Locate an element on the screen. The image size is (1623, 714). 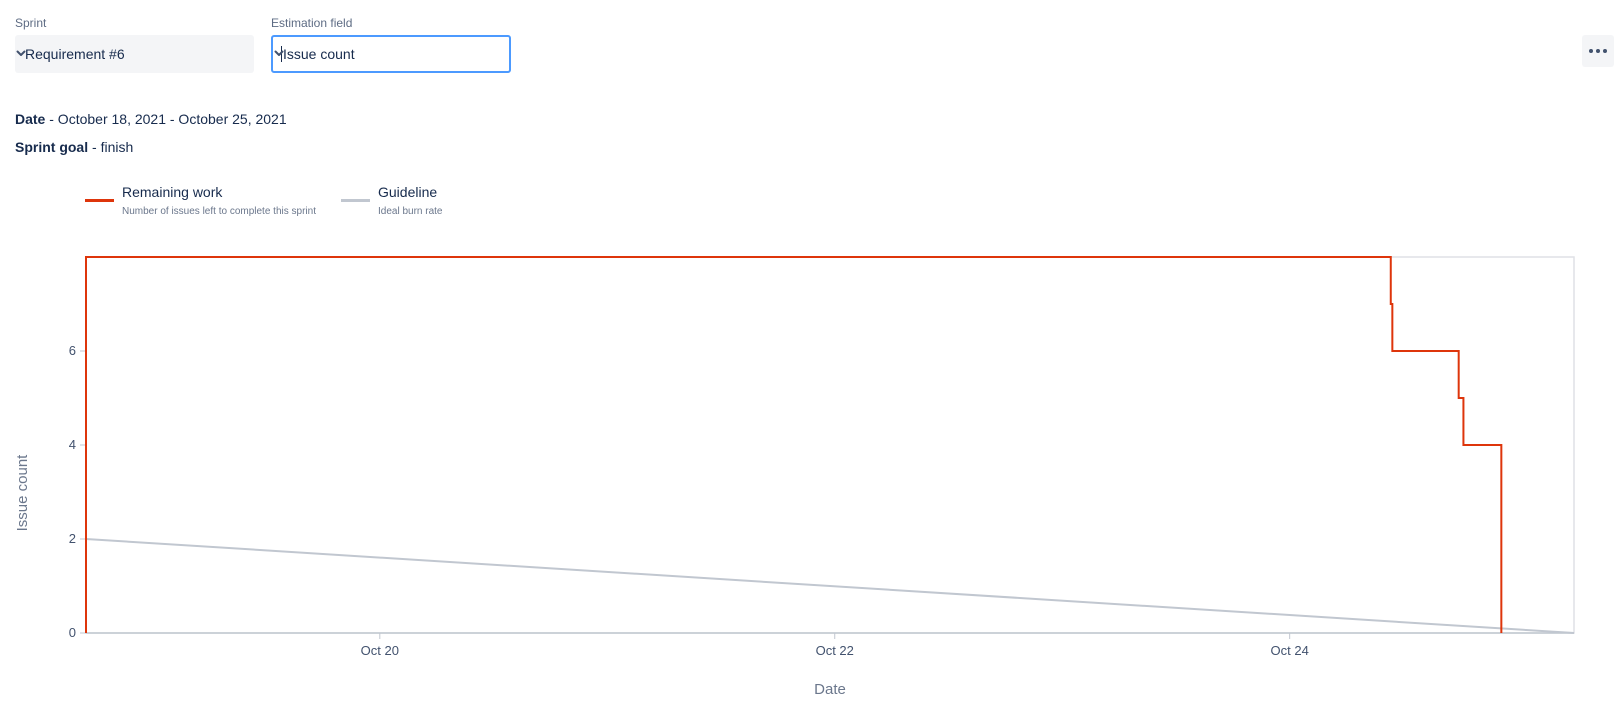
more-horizontal-icon is located at coordinates (1591, 51).